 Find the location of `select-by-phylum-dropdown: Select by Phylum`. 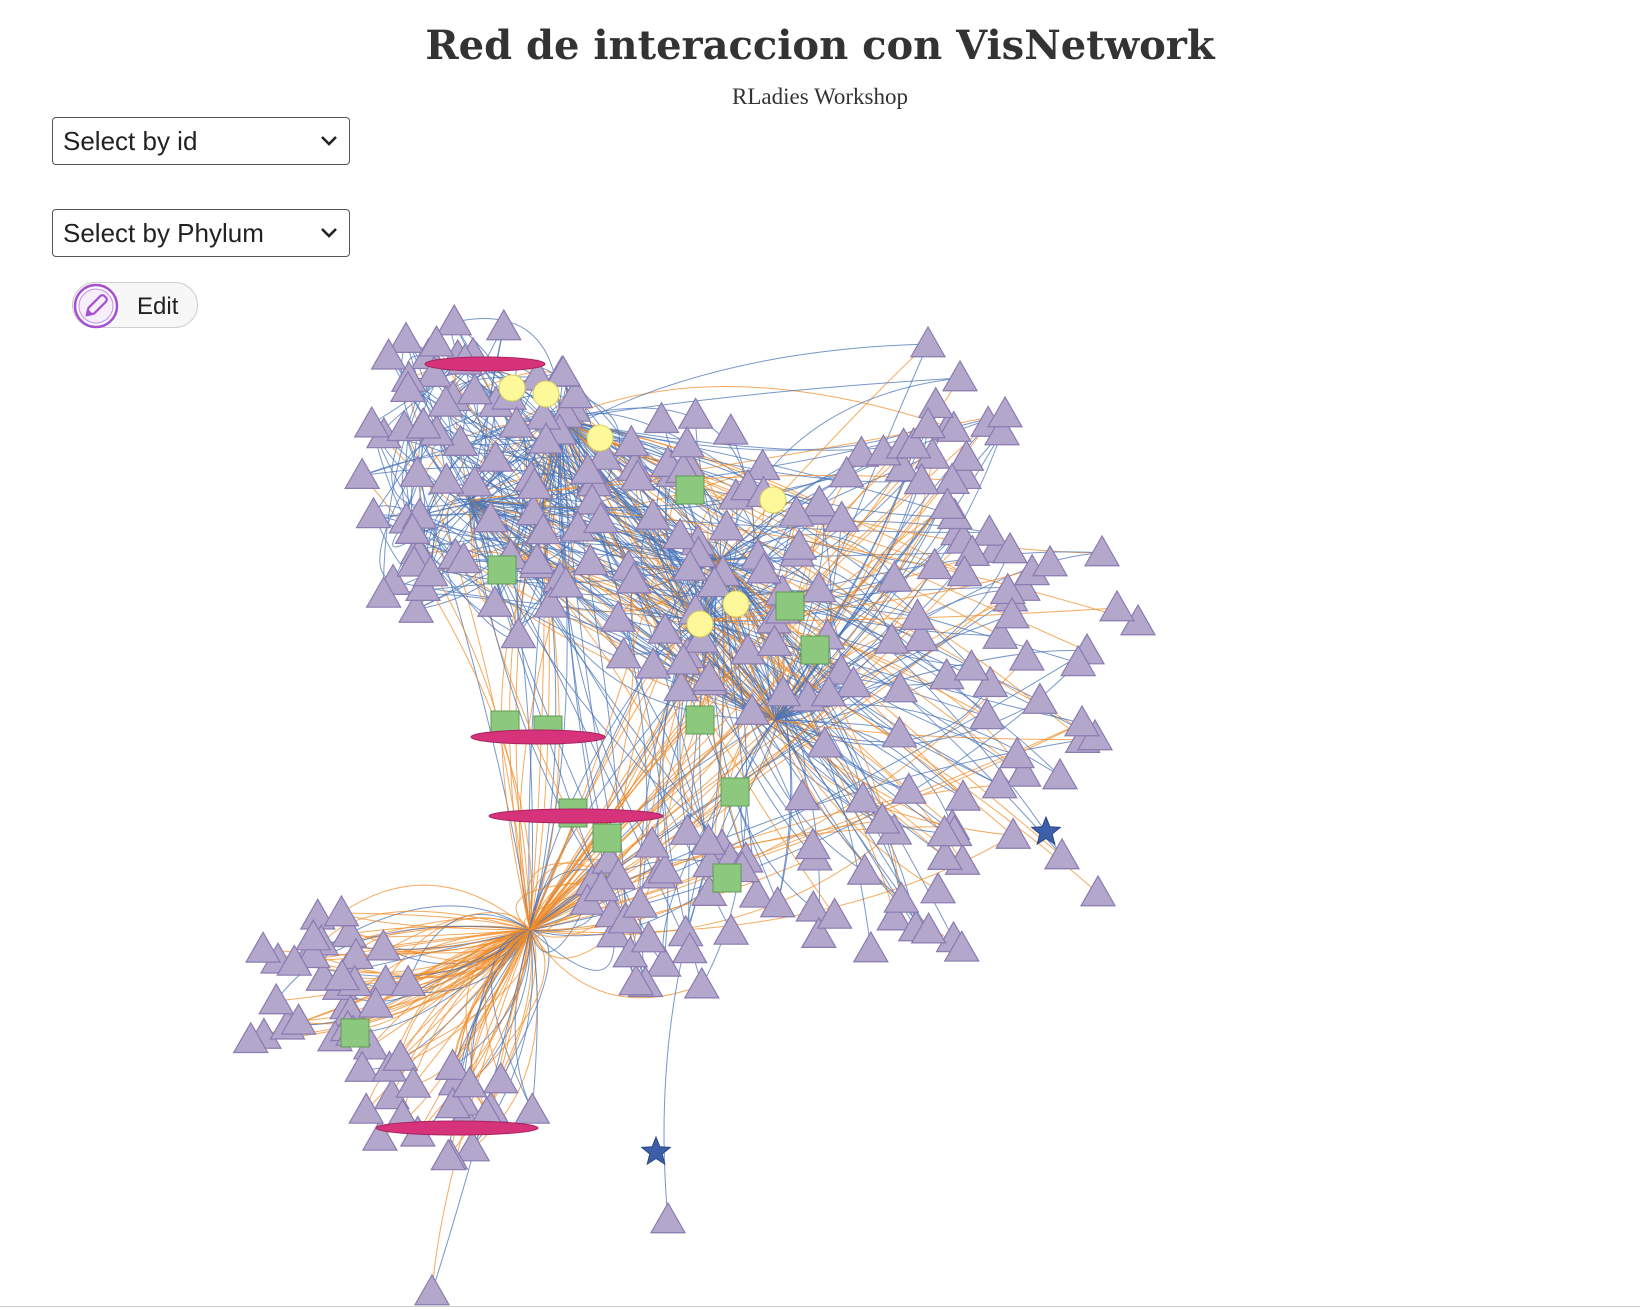

select-by-phylum-dropdown: Select by Phylum is located at coordinates (201, 233).